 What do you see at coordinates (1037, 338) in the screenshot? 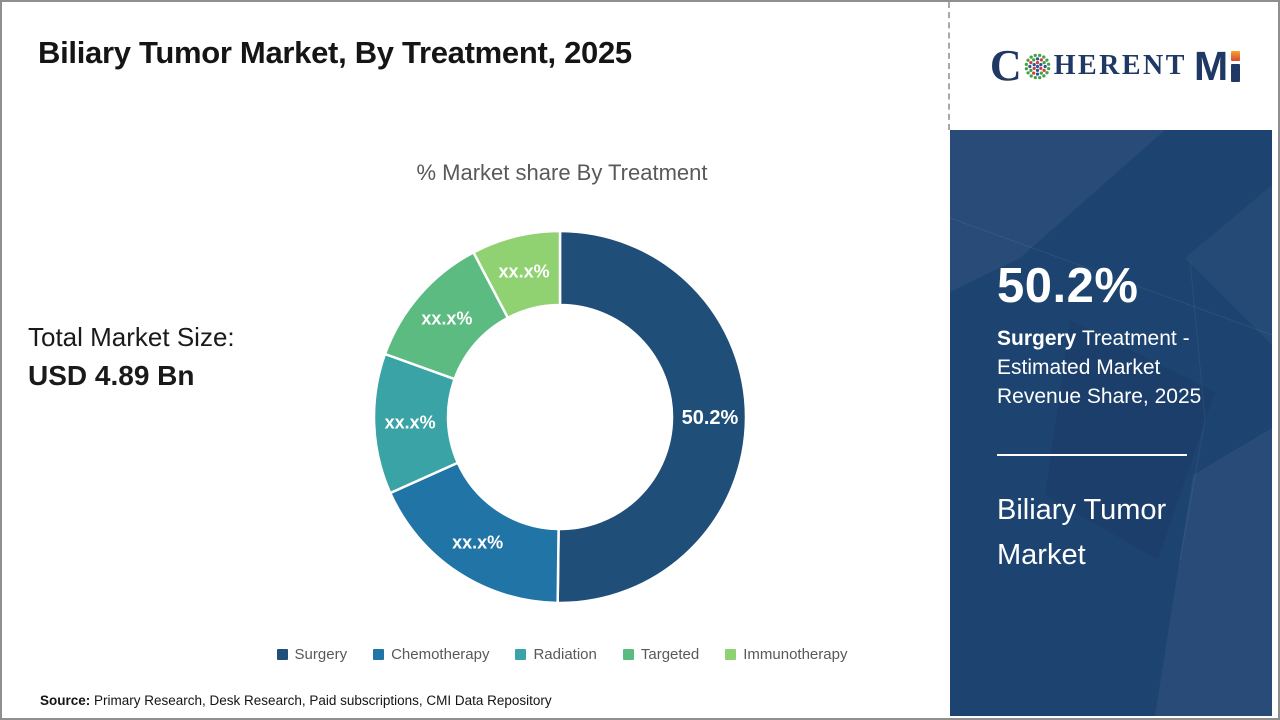
I see `highlight-segment-name: Surgery` at bounding box center [1037, 338].